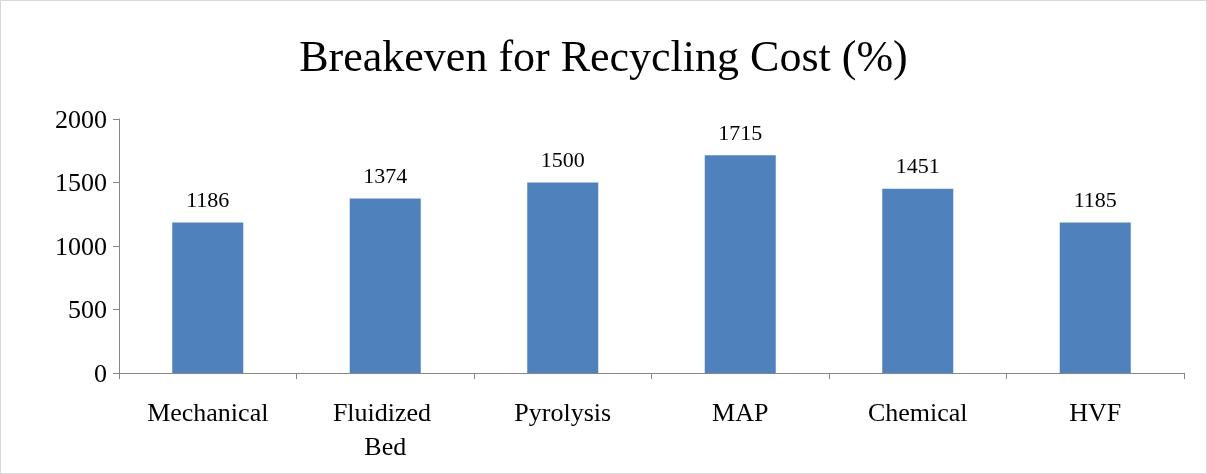 The height and width of the screenshot is (474, 1207). I want to click on data-label: 1374, so click(385, 175).